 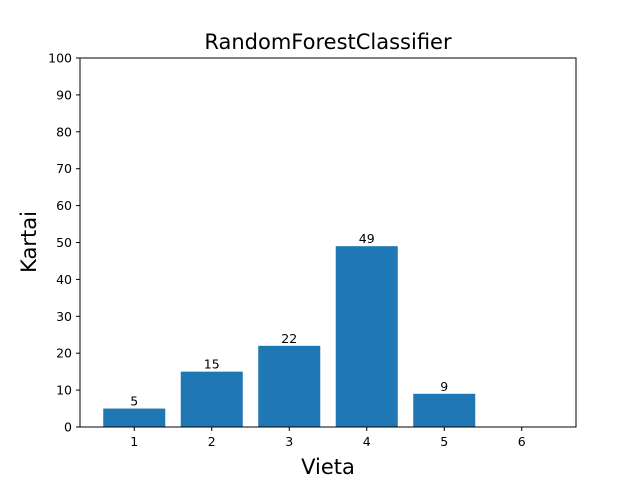 What do you see at coordinates (134, 401) in the screenshot?
I see `bar-value-label-1: 5` at bounding box center [134, 401].